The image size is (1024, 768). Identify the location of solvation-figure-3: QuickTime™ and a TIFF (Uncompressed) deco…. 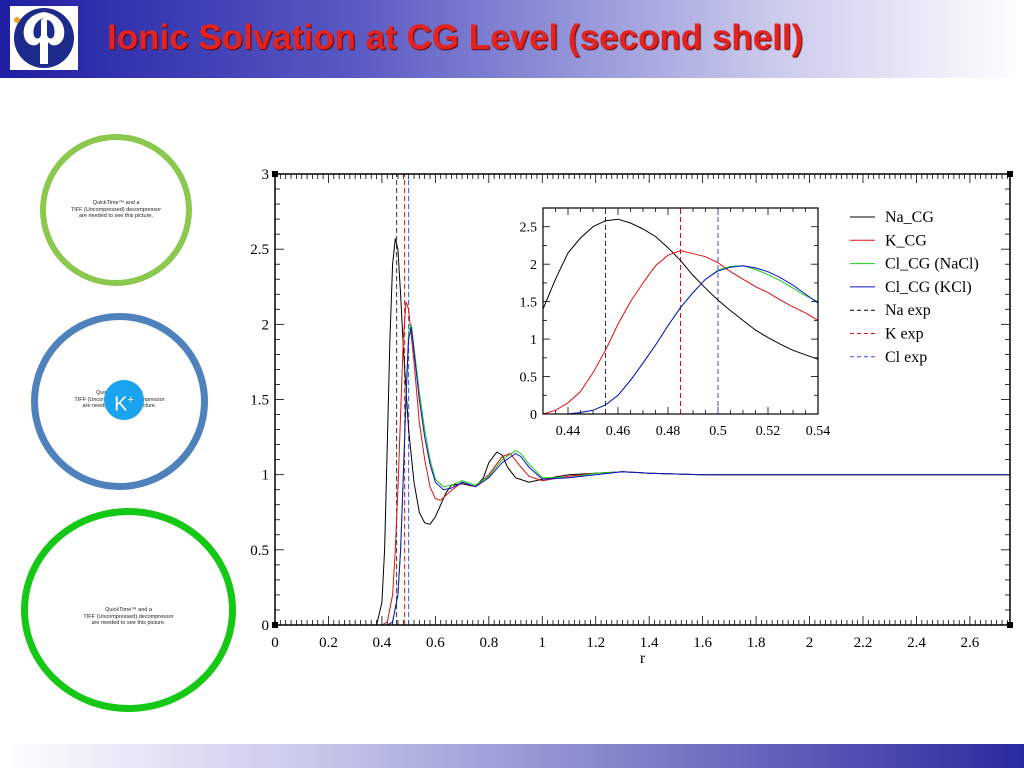
(128, 610).